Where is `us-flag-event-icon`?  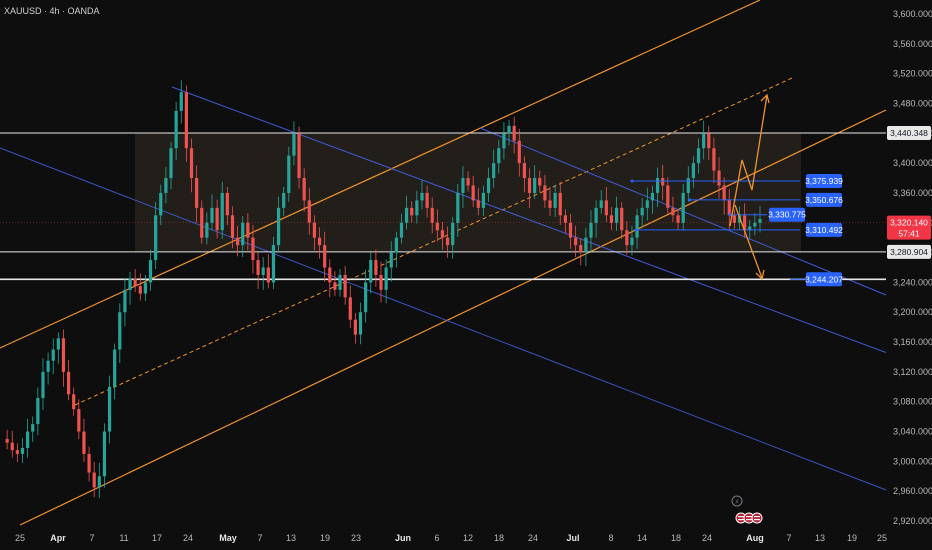
us-flag-event-icon is located at coordinates (757, 518).